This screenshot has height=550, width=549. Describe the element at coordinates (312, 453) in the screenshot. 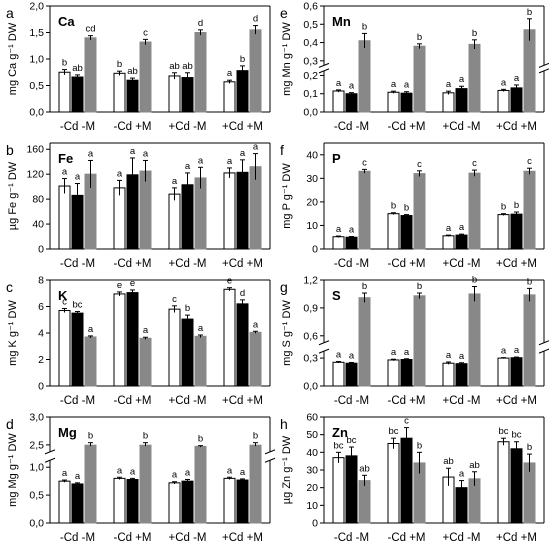

I see `y-tick-label: 40` at that location.